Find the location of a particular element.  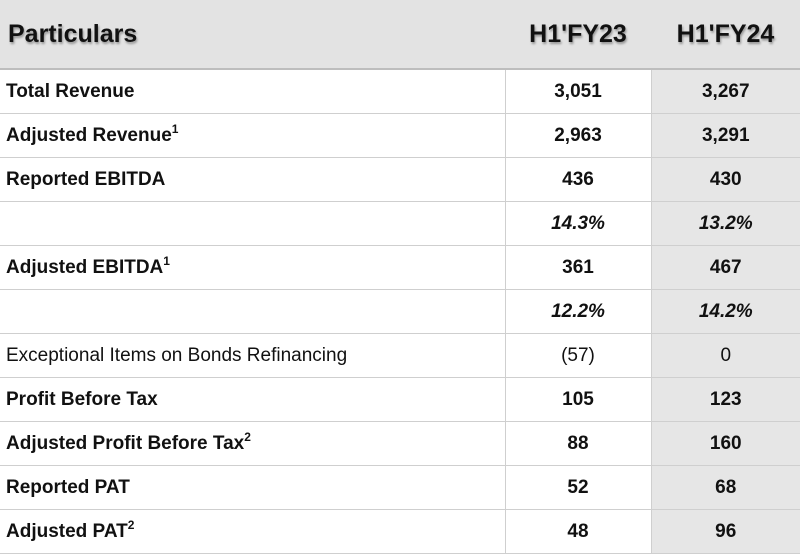

row-label: Reported EBITDA is located at coordinates (253, 179).